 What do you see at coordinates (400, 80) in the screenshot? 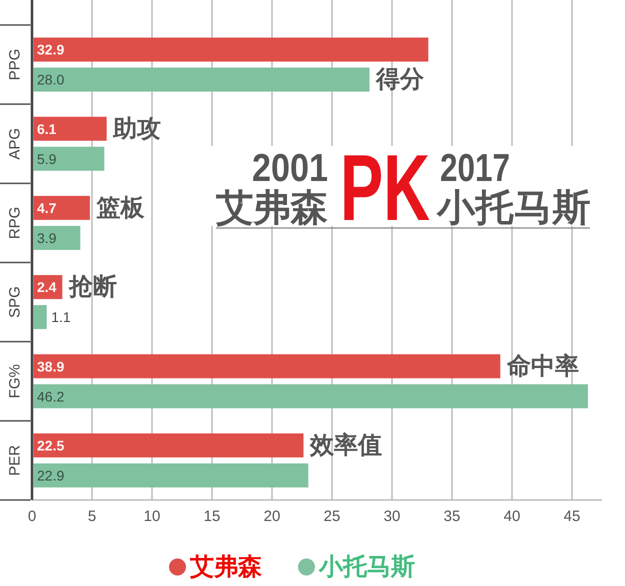
I see `annotation: 得分` at bounding box center [400, 80].